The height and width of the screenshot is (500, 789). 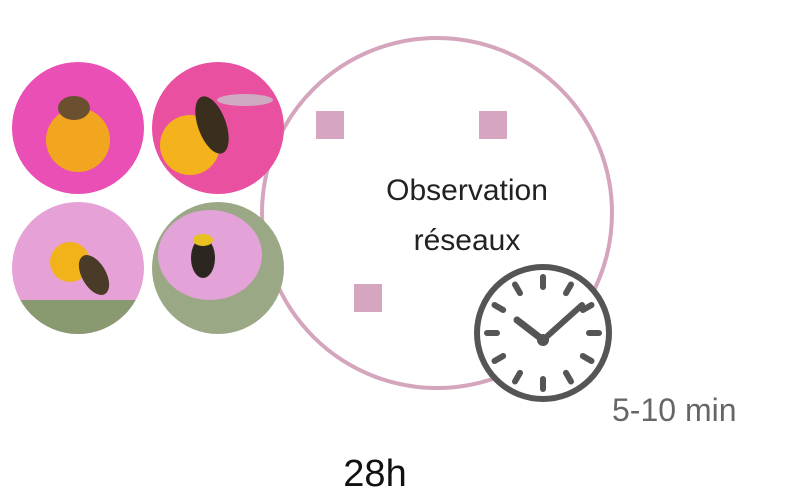 I want to click on total: 28h, so click(x=374, y=474).